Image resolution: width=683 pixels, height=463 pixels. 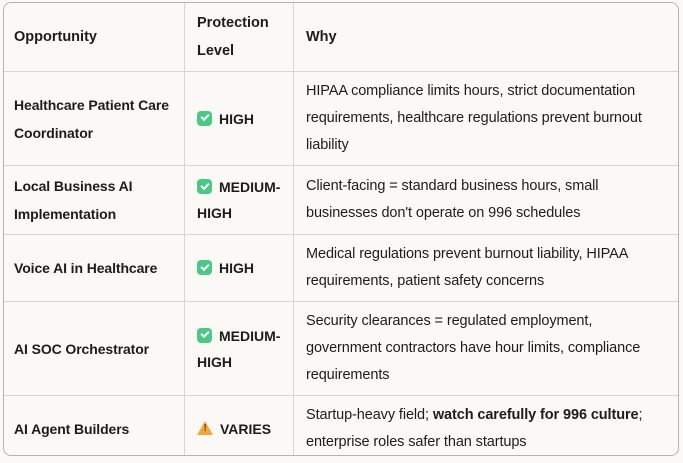 I want to click on header-protection-level-label: Protection Level, so click(x=233, y=37).